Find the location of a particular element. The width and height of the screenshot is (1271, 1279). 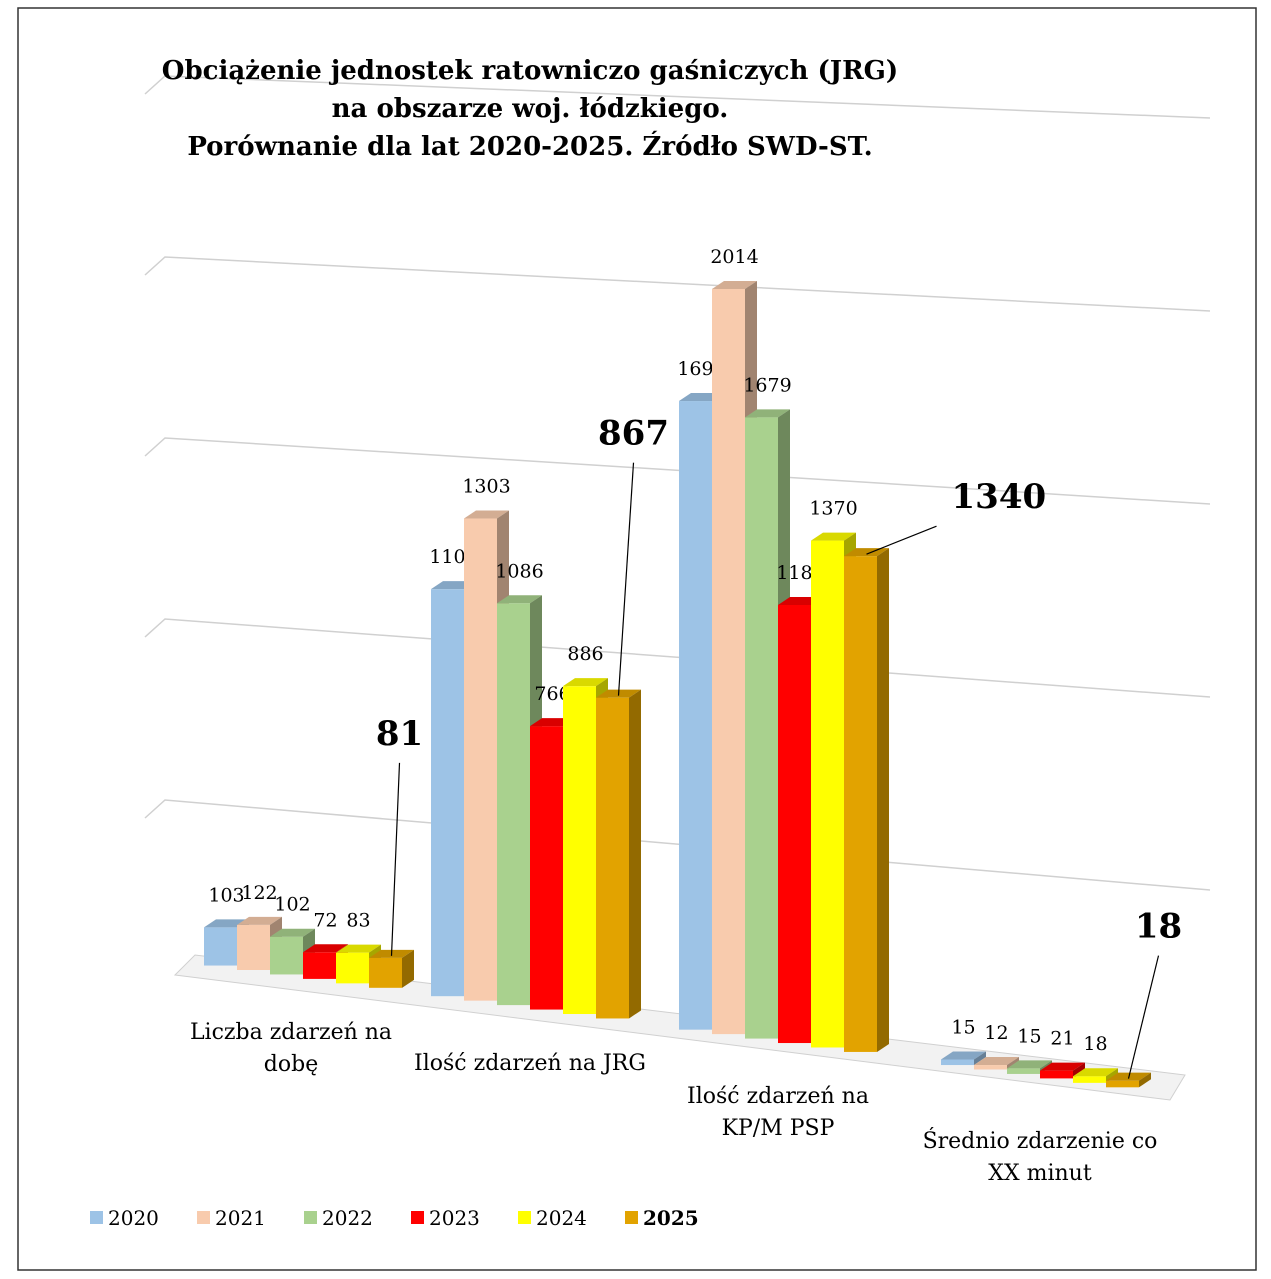

data-label: 81 is located at coordinates (399, 734).